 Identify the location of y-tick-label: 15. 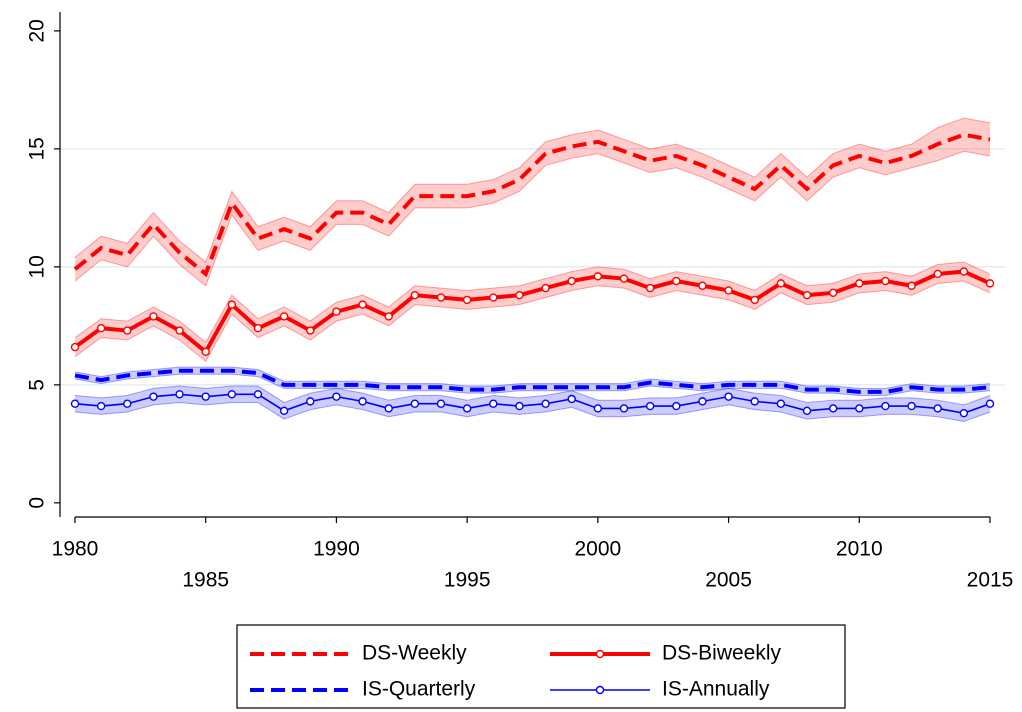
(37, 148).